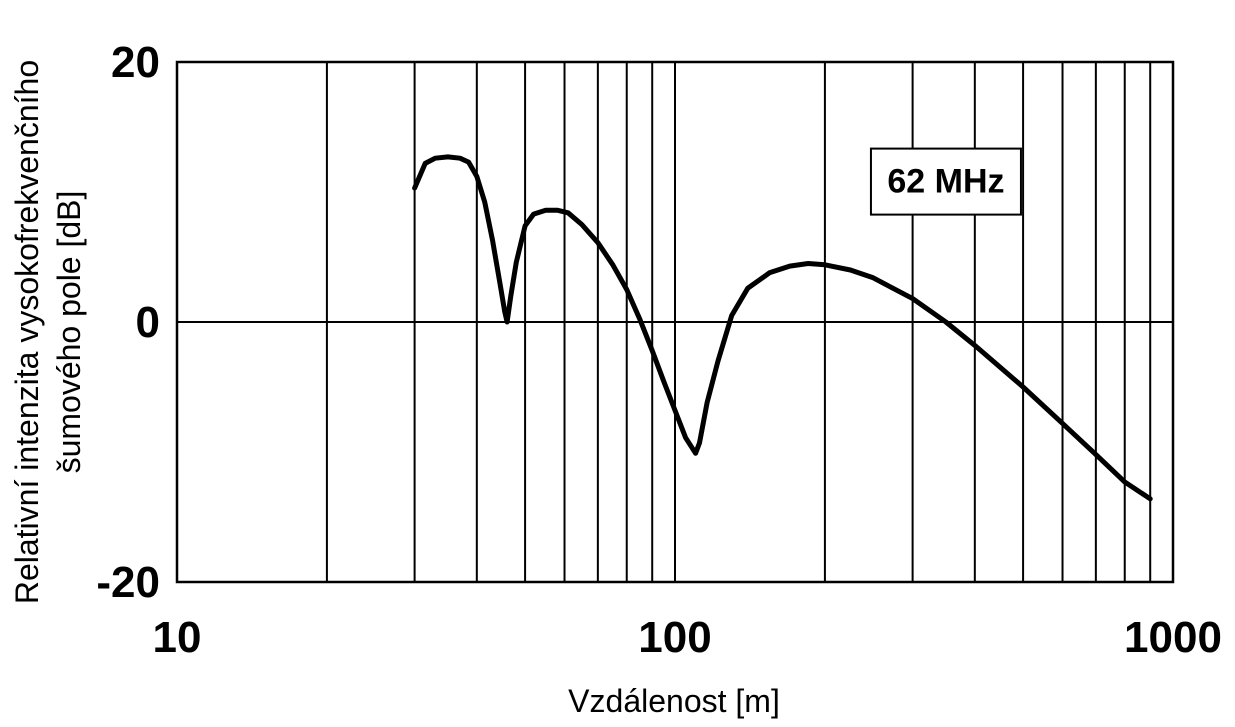  Describe the element at coordinates (69, 332) in the screenshot. I see `y-axis-label-line-2: šumového pole [dB]` at that location.